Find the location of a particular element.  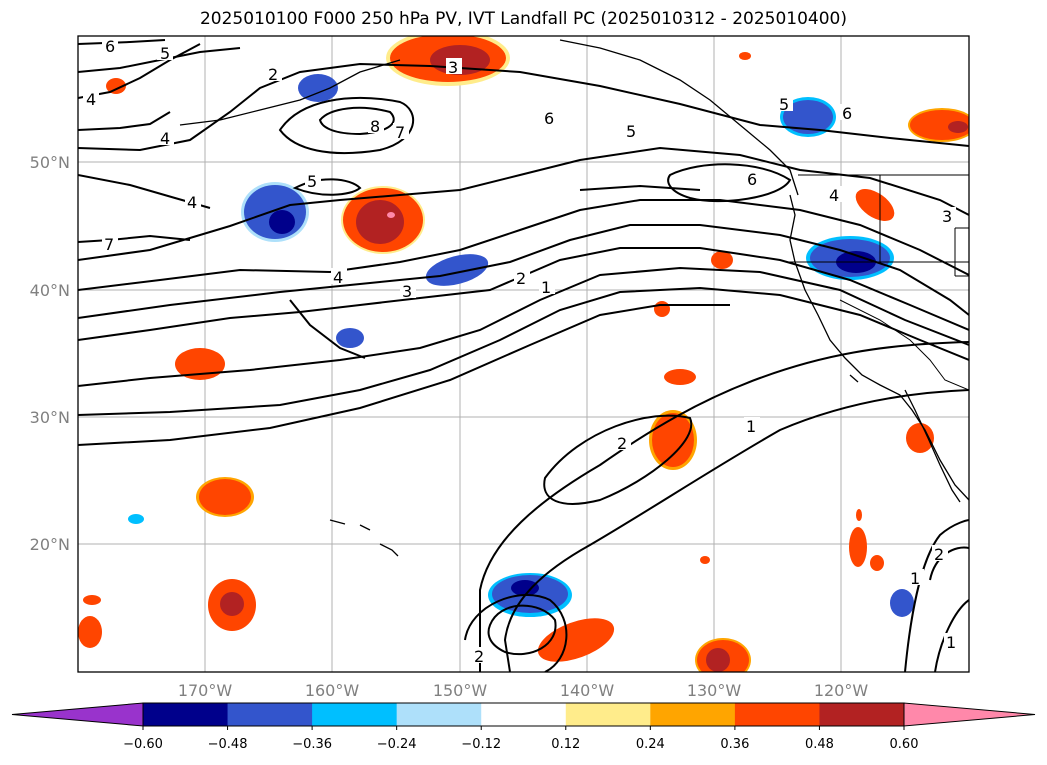

colorbar-tick-label: 0.36 is located at coordinates (734, 744).